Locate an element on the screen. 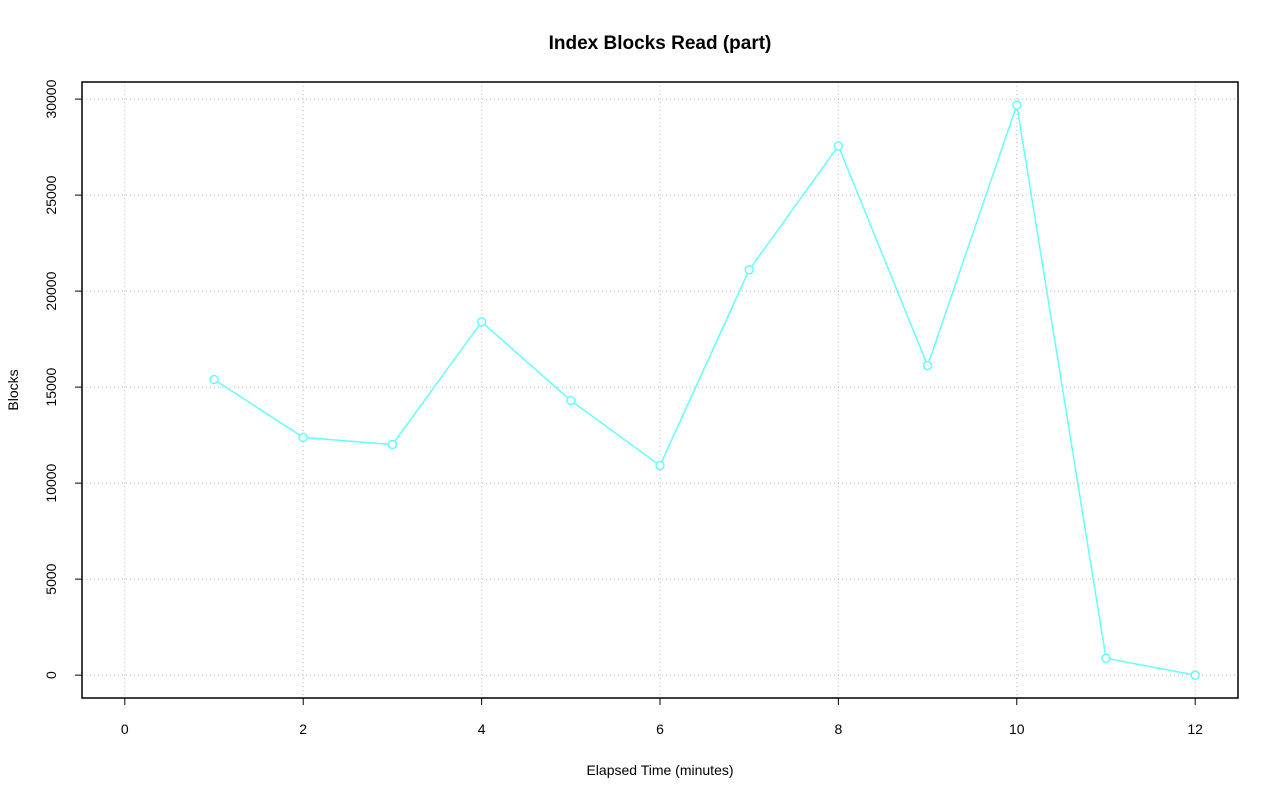  y-axis-label: Blocks is located at coordinates (13, 389).